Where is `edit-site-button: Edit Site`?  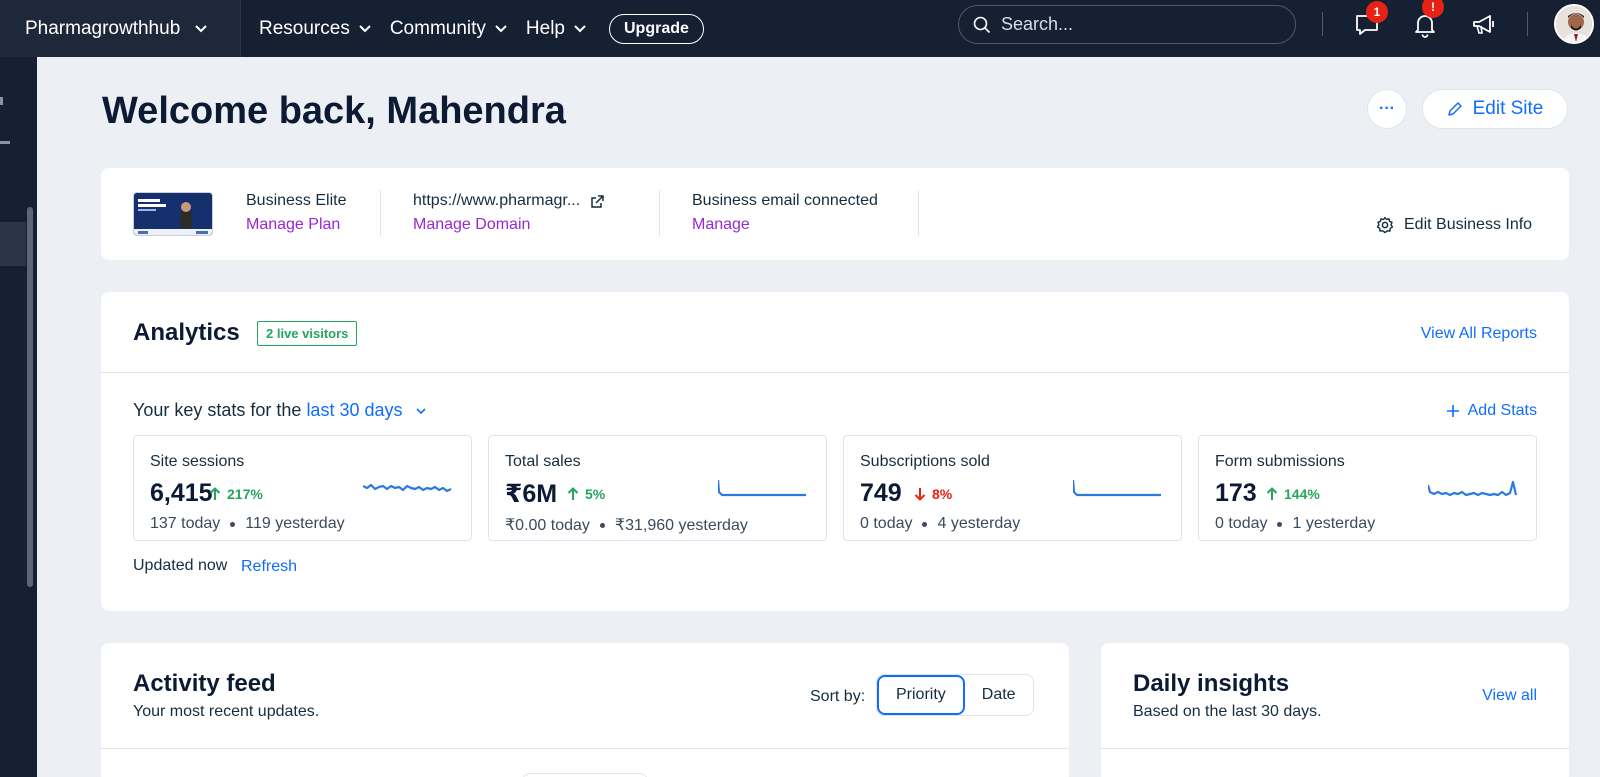
edit-site-button: Edit Site is located at coordinates (1495, 109).